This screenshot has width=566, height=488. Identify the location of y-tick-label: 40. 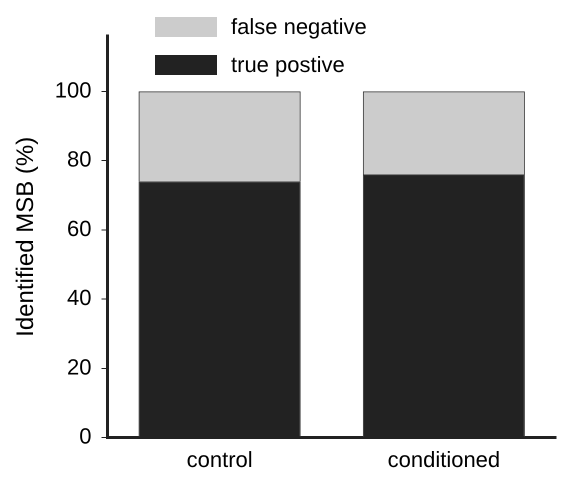
(79, 297).